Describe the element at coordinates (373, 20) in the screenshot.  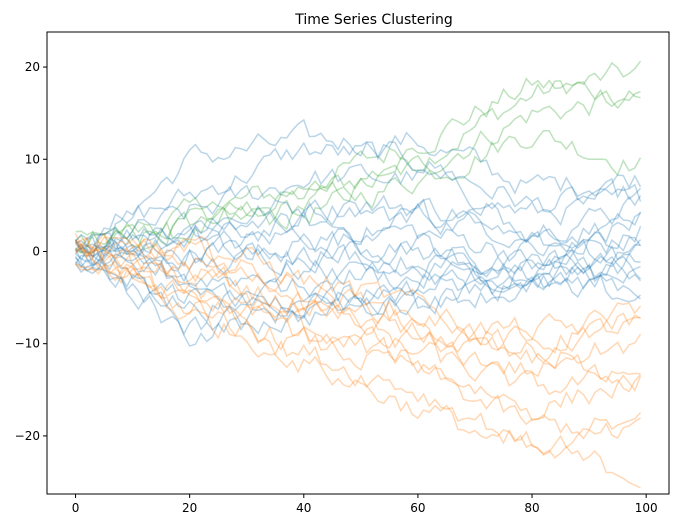
I see `chart-title: Time Series Clustering` at that location.